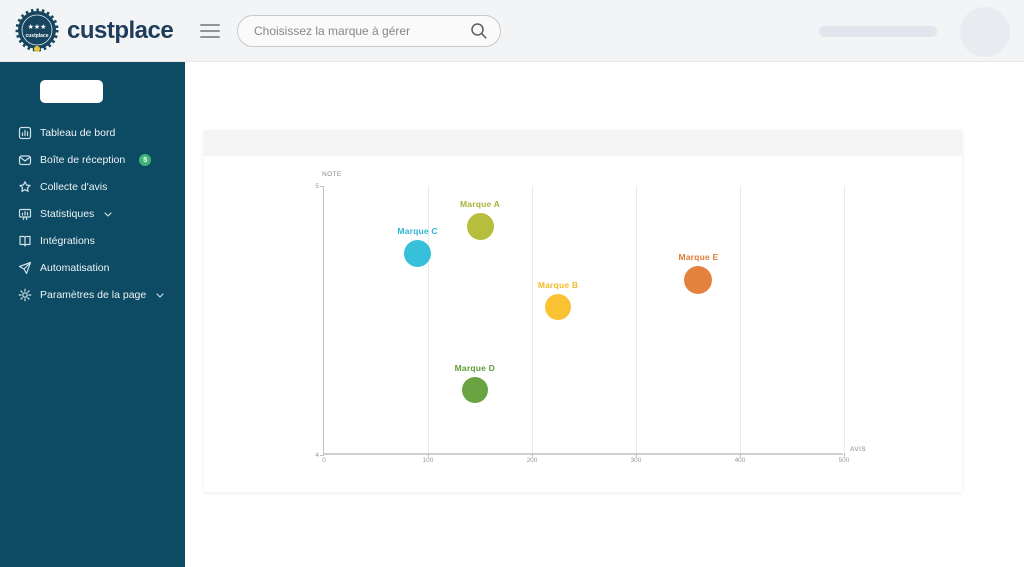 Image resolution: width=1024 pixels, height=567 pixels. I want to click on x-tick-label: 200, so click(532, 460).